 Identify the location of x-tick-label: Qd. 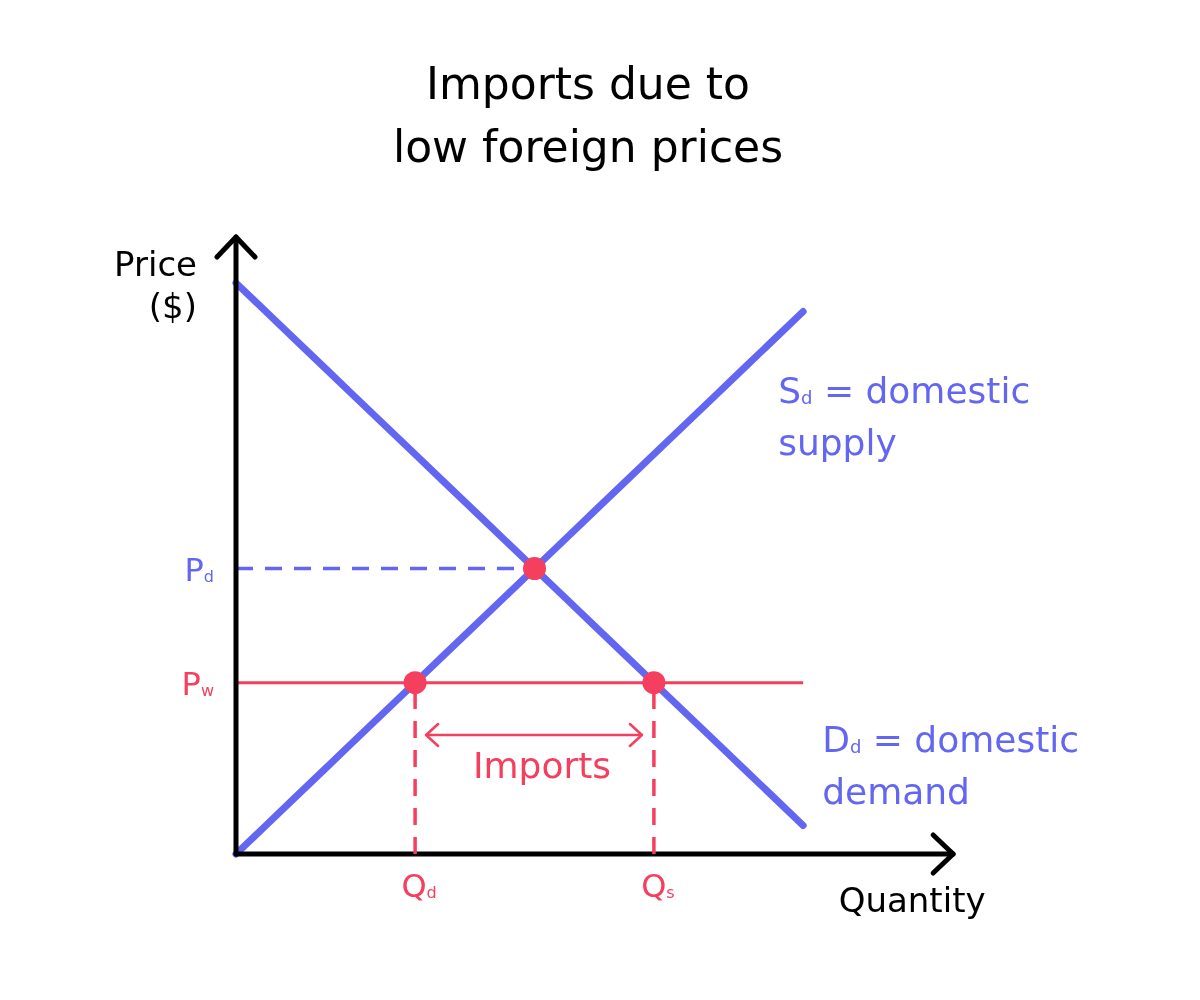
(419, 886).